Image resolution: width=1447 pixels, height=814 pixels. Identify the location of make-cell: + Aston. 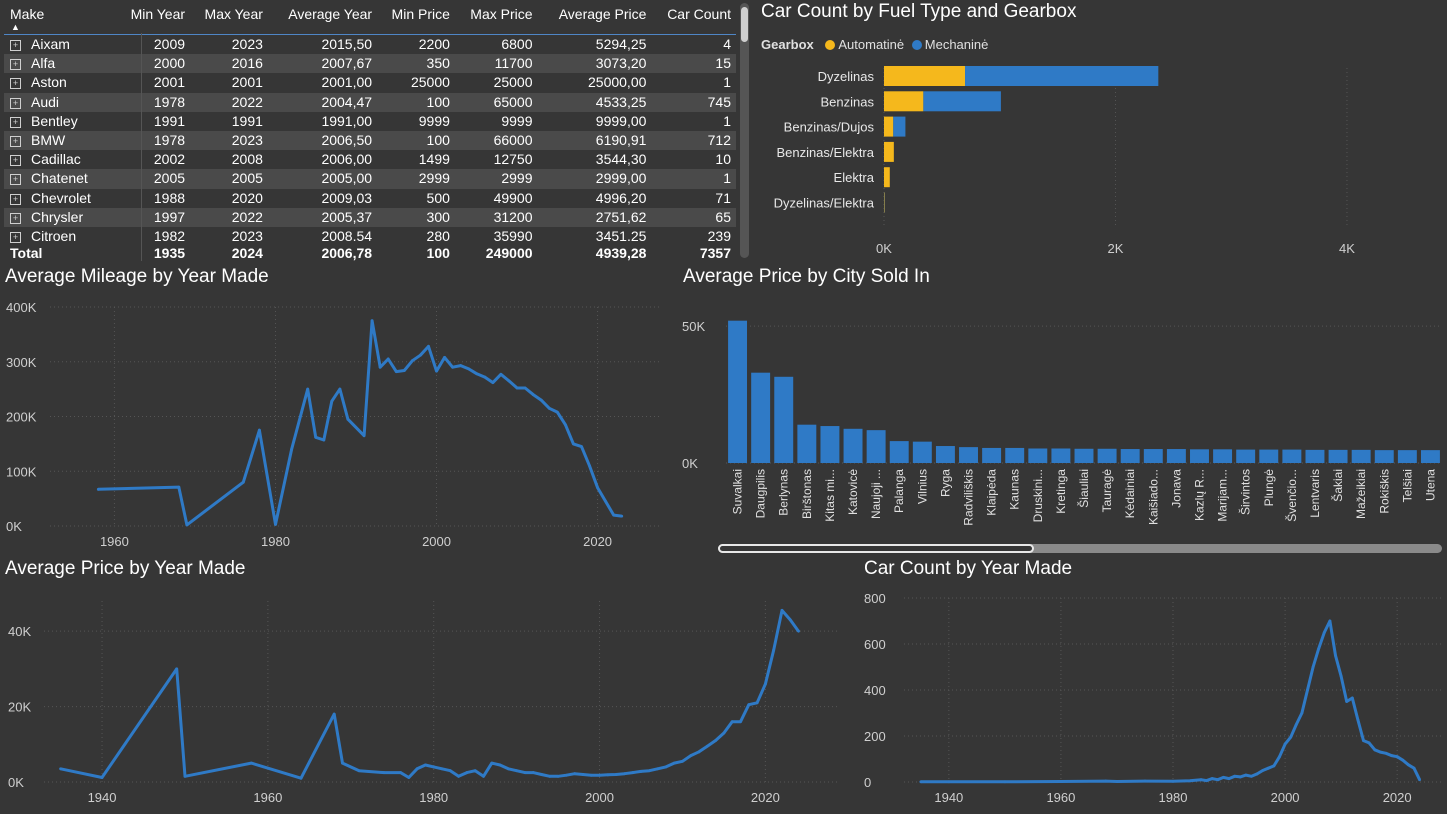
(60, 82).